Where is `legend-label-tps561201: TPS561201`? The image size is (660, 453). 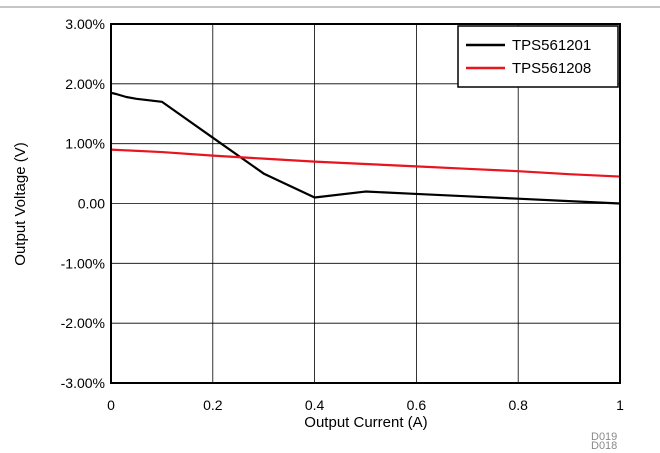
legend-label-tps561201: TPS561201 is located at coordinates (551, 45).